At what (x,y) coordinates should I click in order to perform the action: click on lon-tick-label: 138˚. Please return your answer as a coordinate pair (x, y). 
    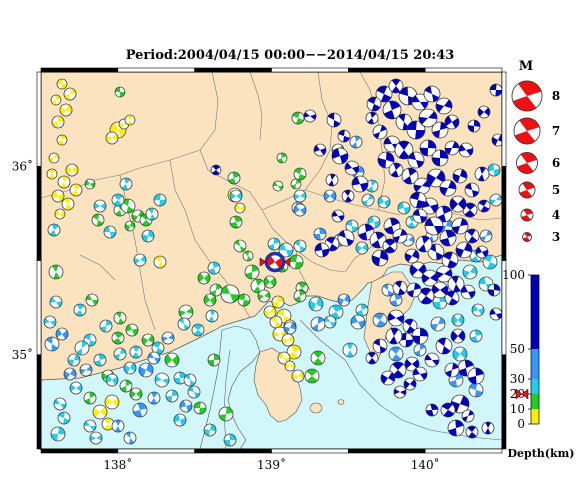
    Looking at the image, I should click on (117, 464).